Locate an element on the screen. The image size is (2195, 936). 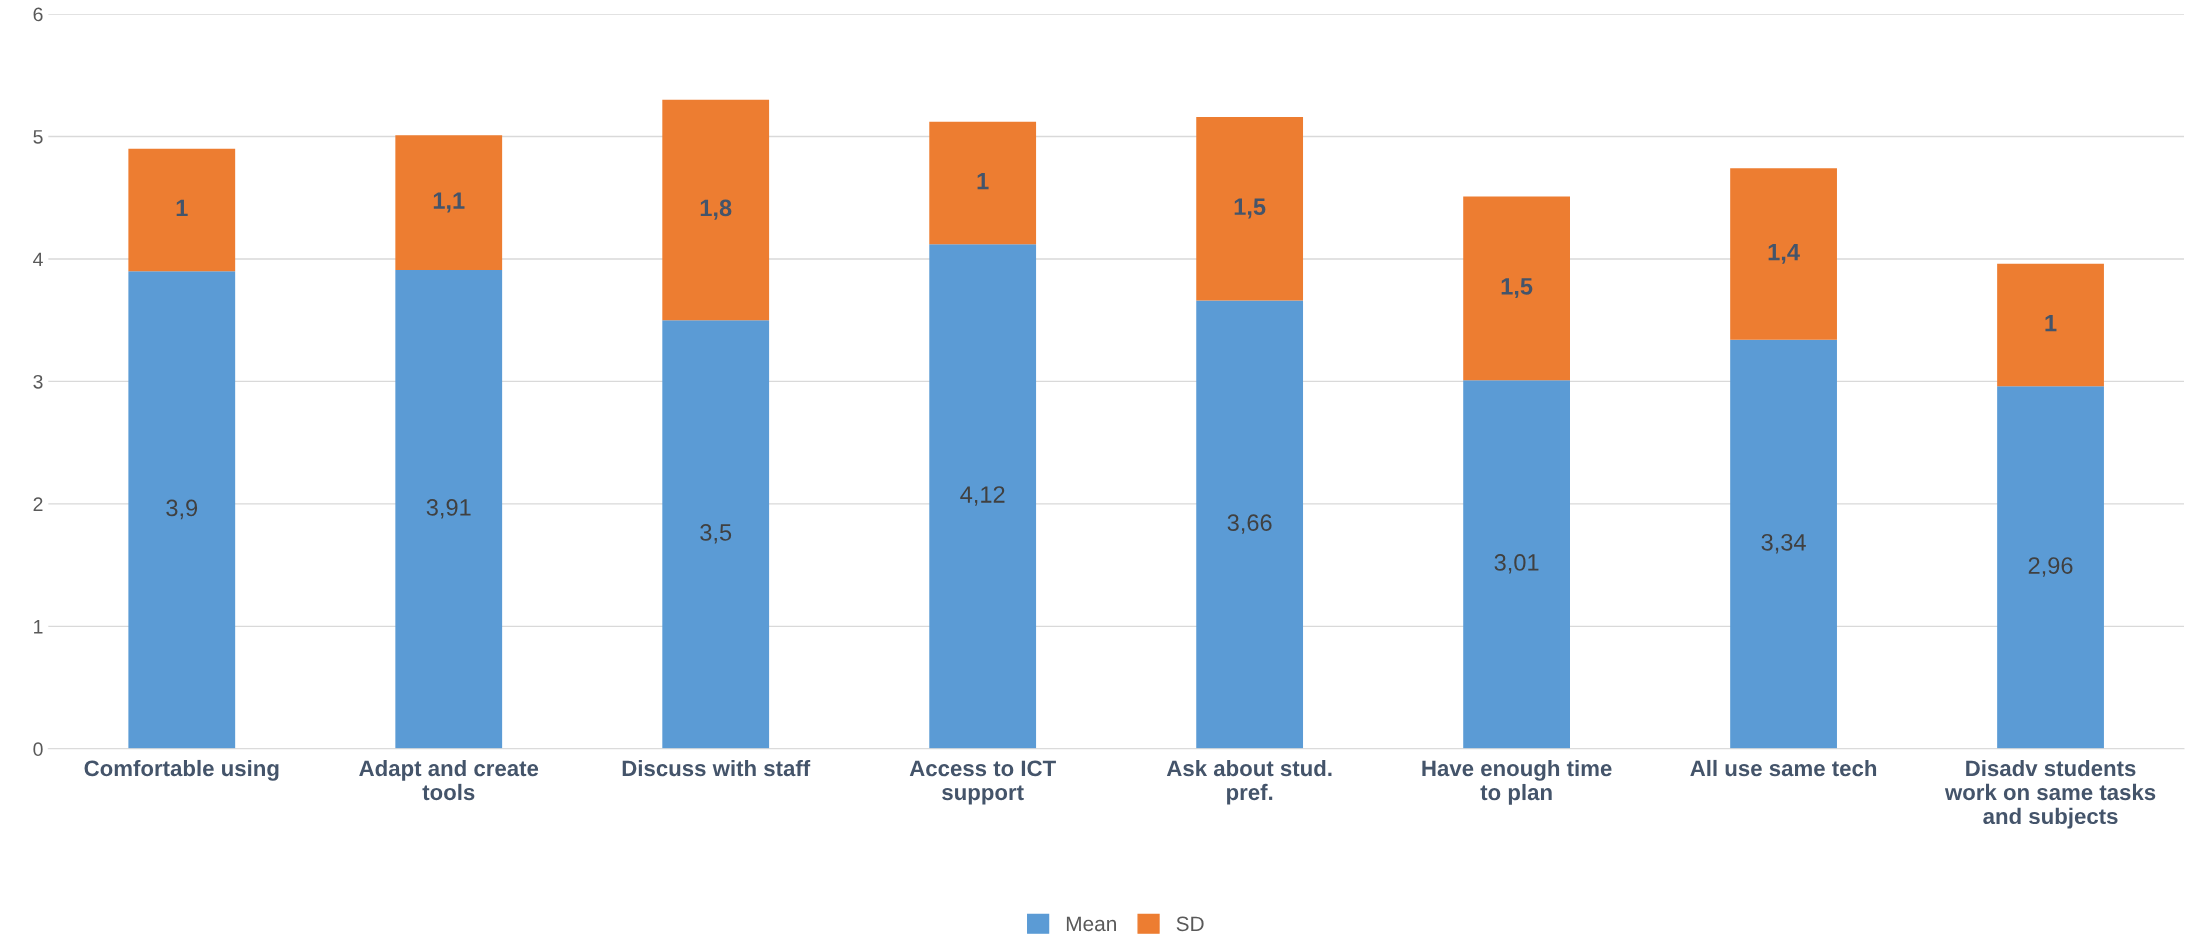
data-label: 2,96 is located at coordinates (2050, 567).